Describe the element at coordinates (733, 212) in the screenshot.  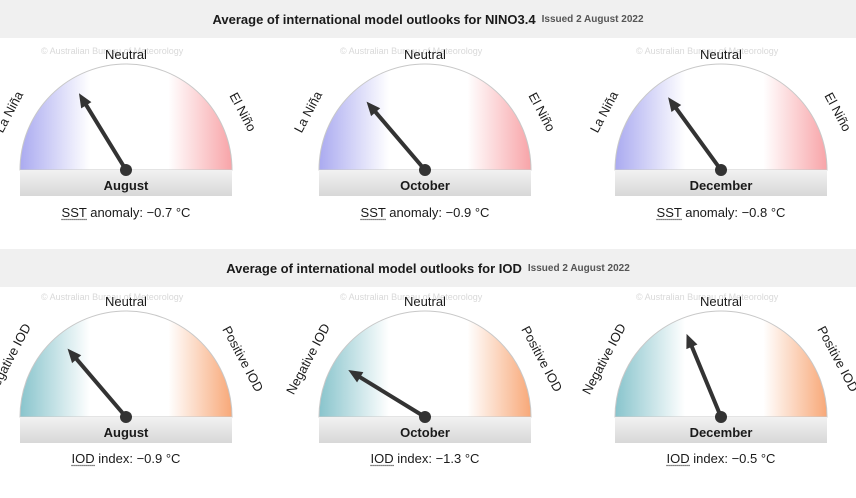
I see `readout-value: anomaly: −0.8 °C` at that location.